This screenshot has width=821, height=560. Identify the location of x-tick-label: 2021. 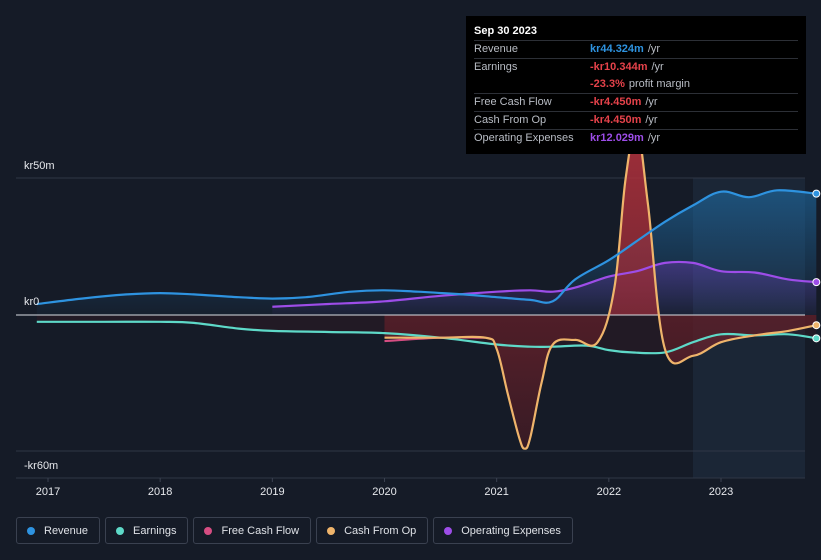
(496, 492).